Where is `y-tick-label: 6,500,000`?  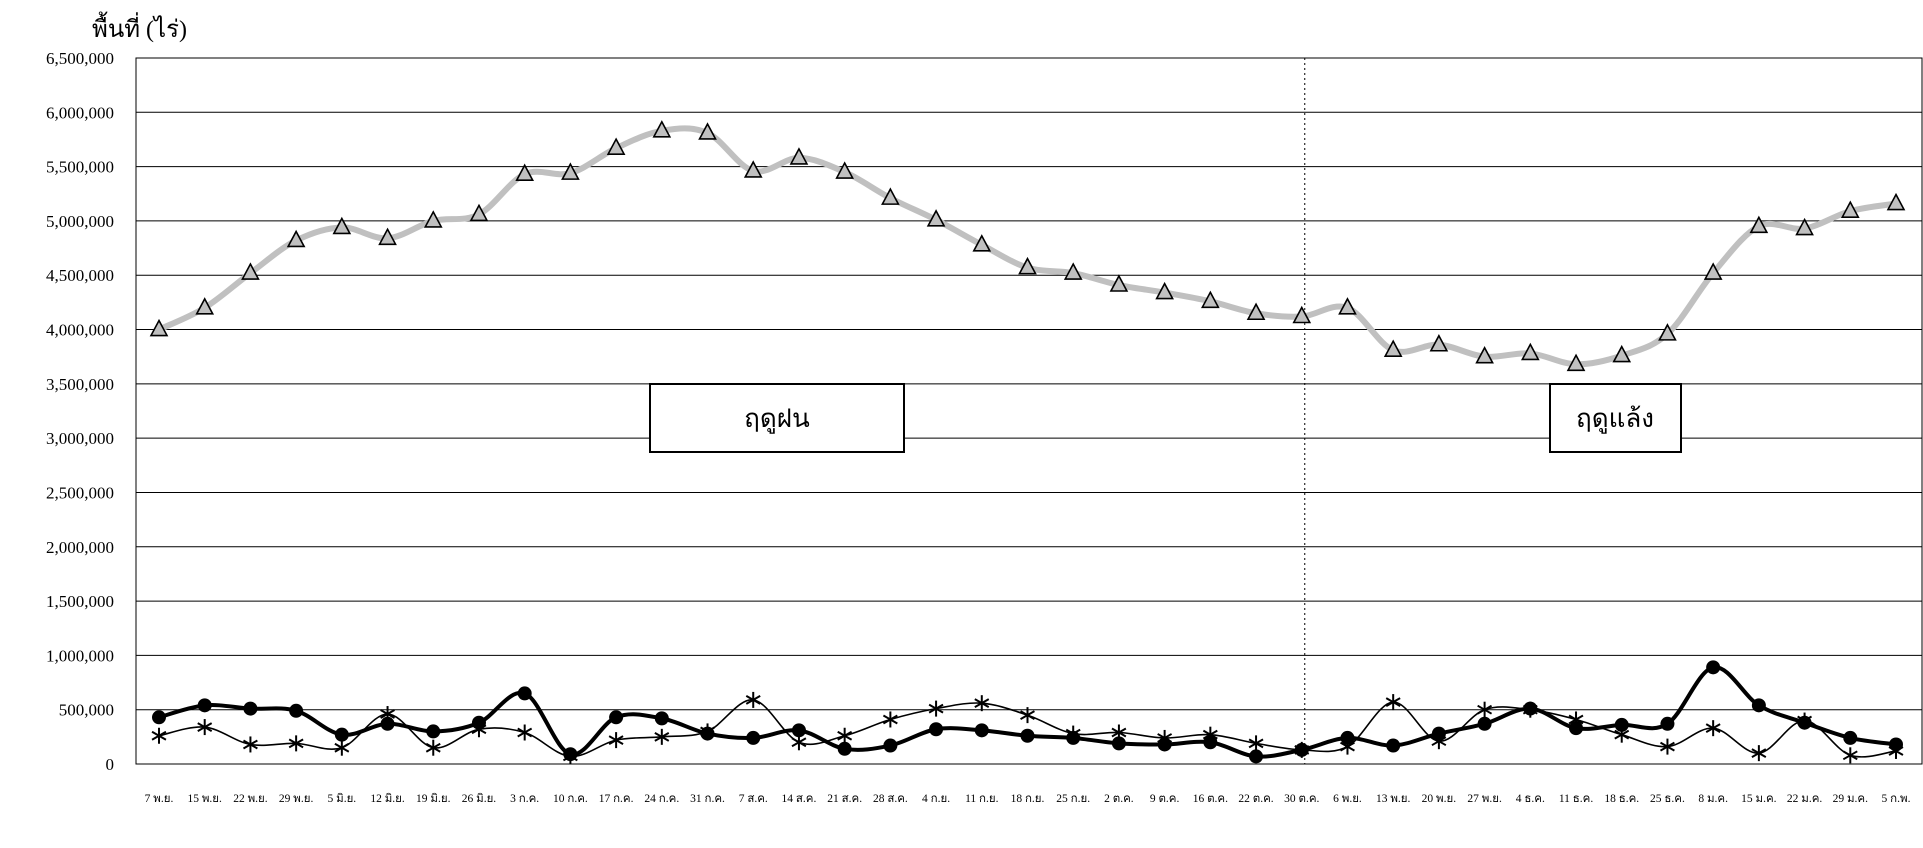
y-tick-label: 6,500,000 is located at coordinates (80, 58).